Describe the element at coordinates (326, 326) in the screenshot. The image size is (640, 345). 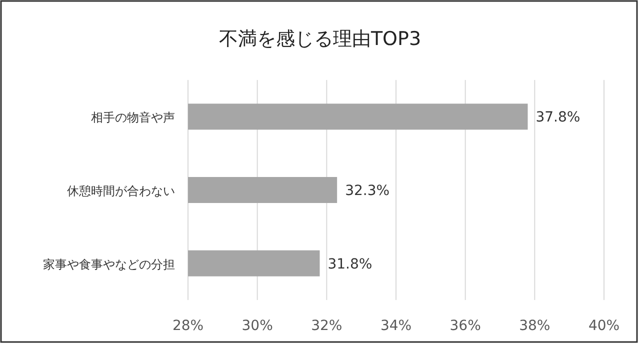
I see `x-tick-label: 32%` at that location.